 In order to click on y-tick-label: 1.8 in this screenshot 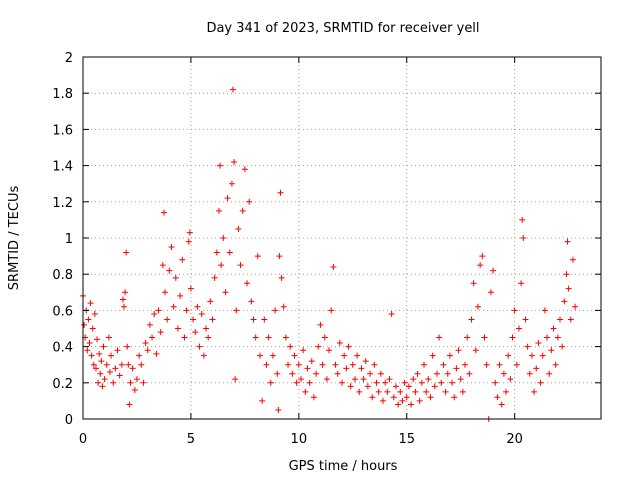, I will do `click(62, 94)`.